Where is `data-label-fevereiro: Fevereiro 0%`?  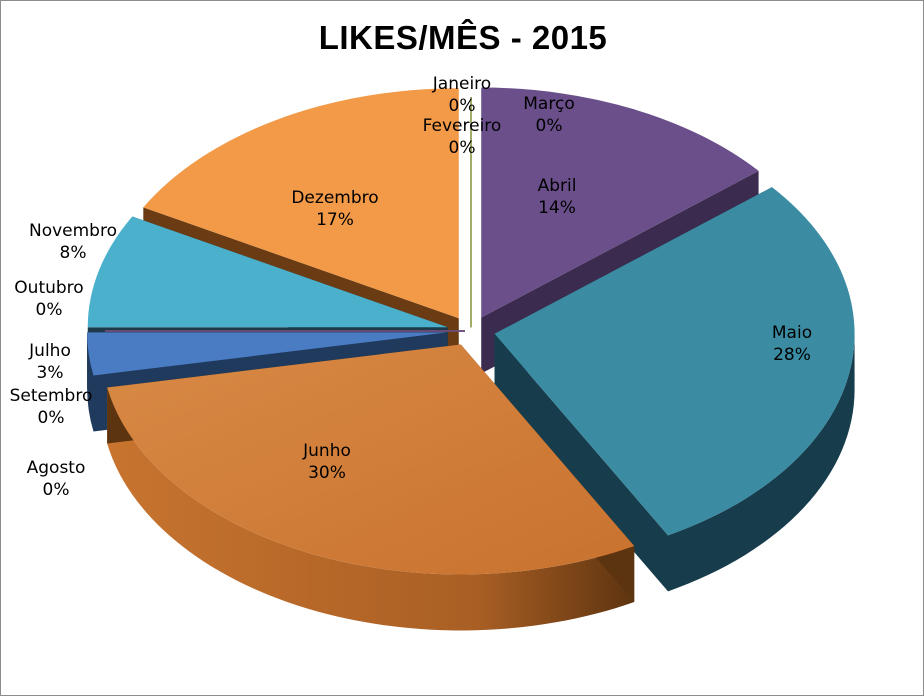 data-label-fevereiro: Fevereiro 0% is located at coordinates (462, 137).